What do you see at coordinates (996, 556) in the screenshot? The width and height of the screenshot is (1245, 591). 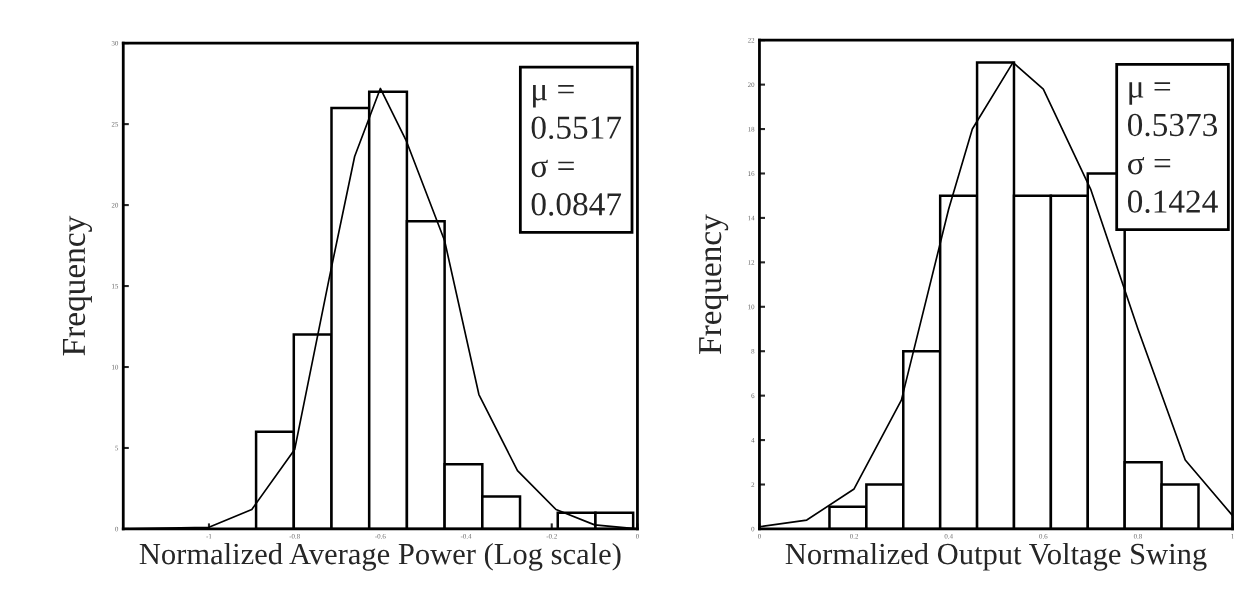 I see `x-axis-title: Normalized Output Voltage Swing` at bounding box center [996, 556].